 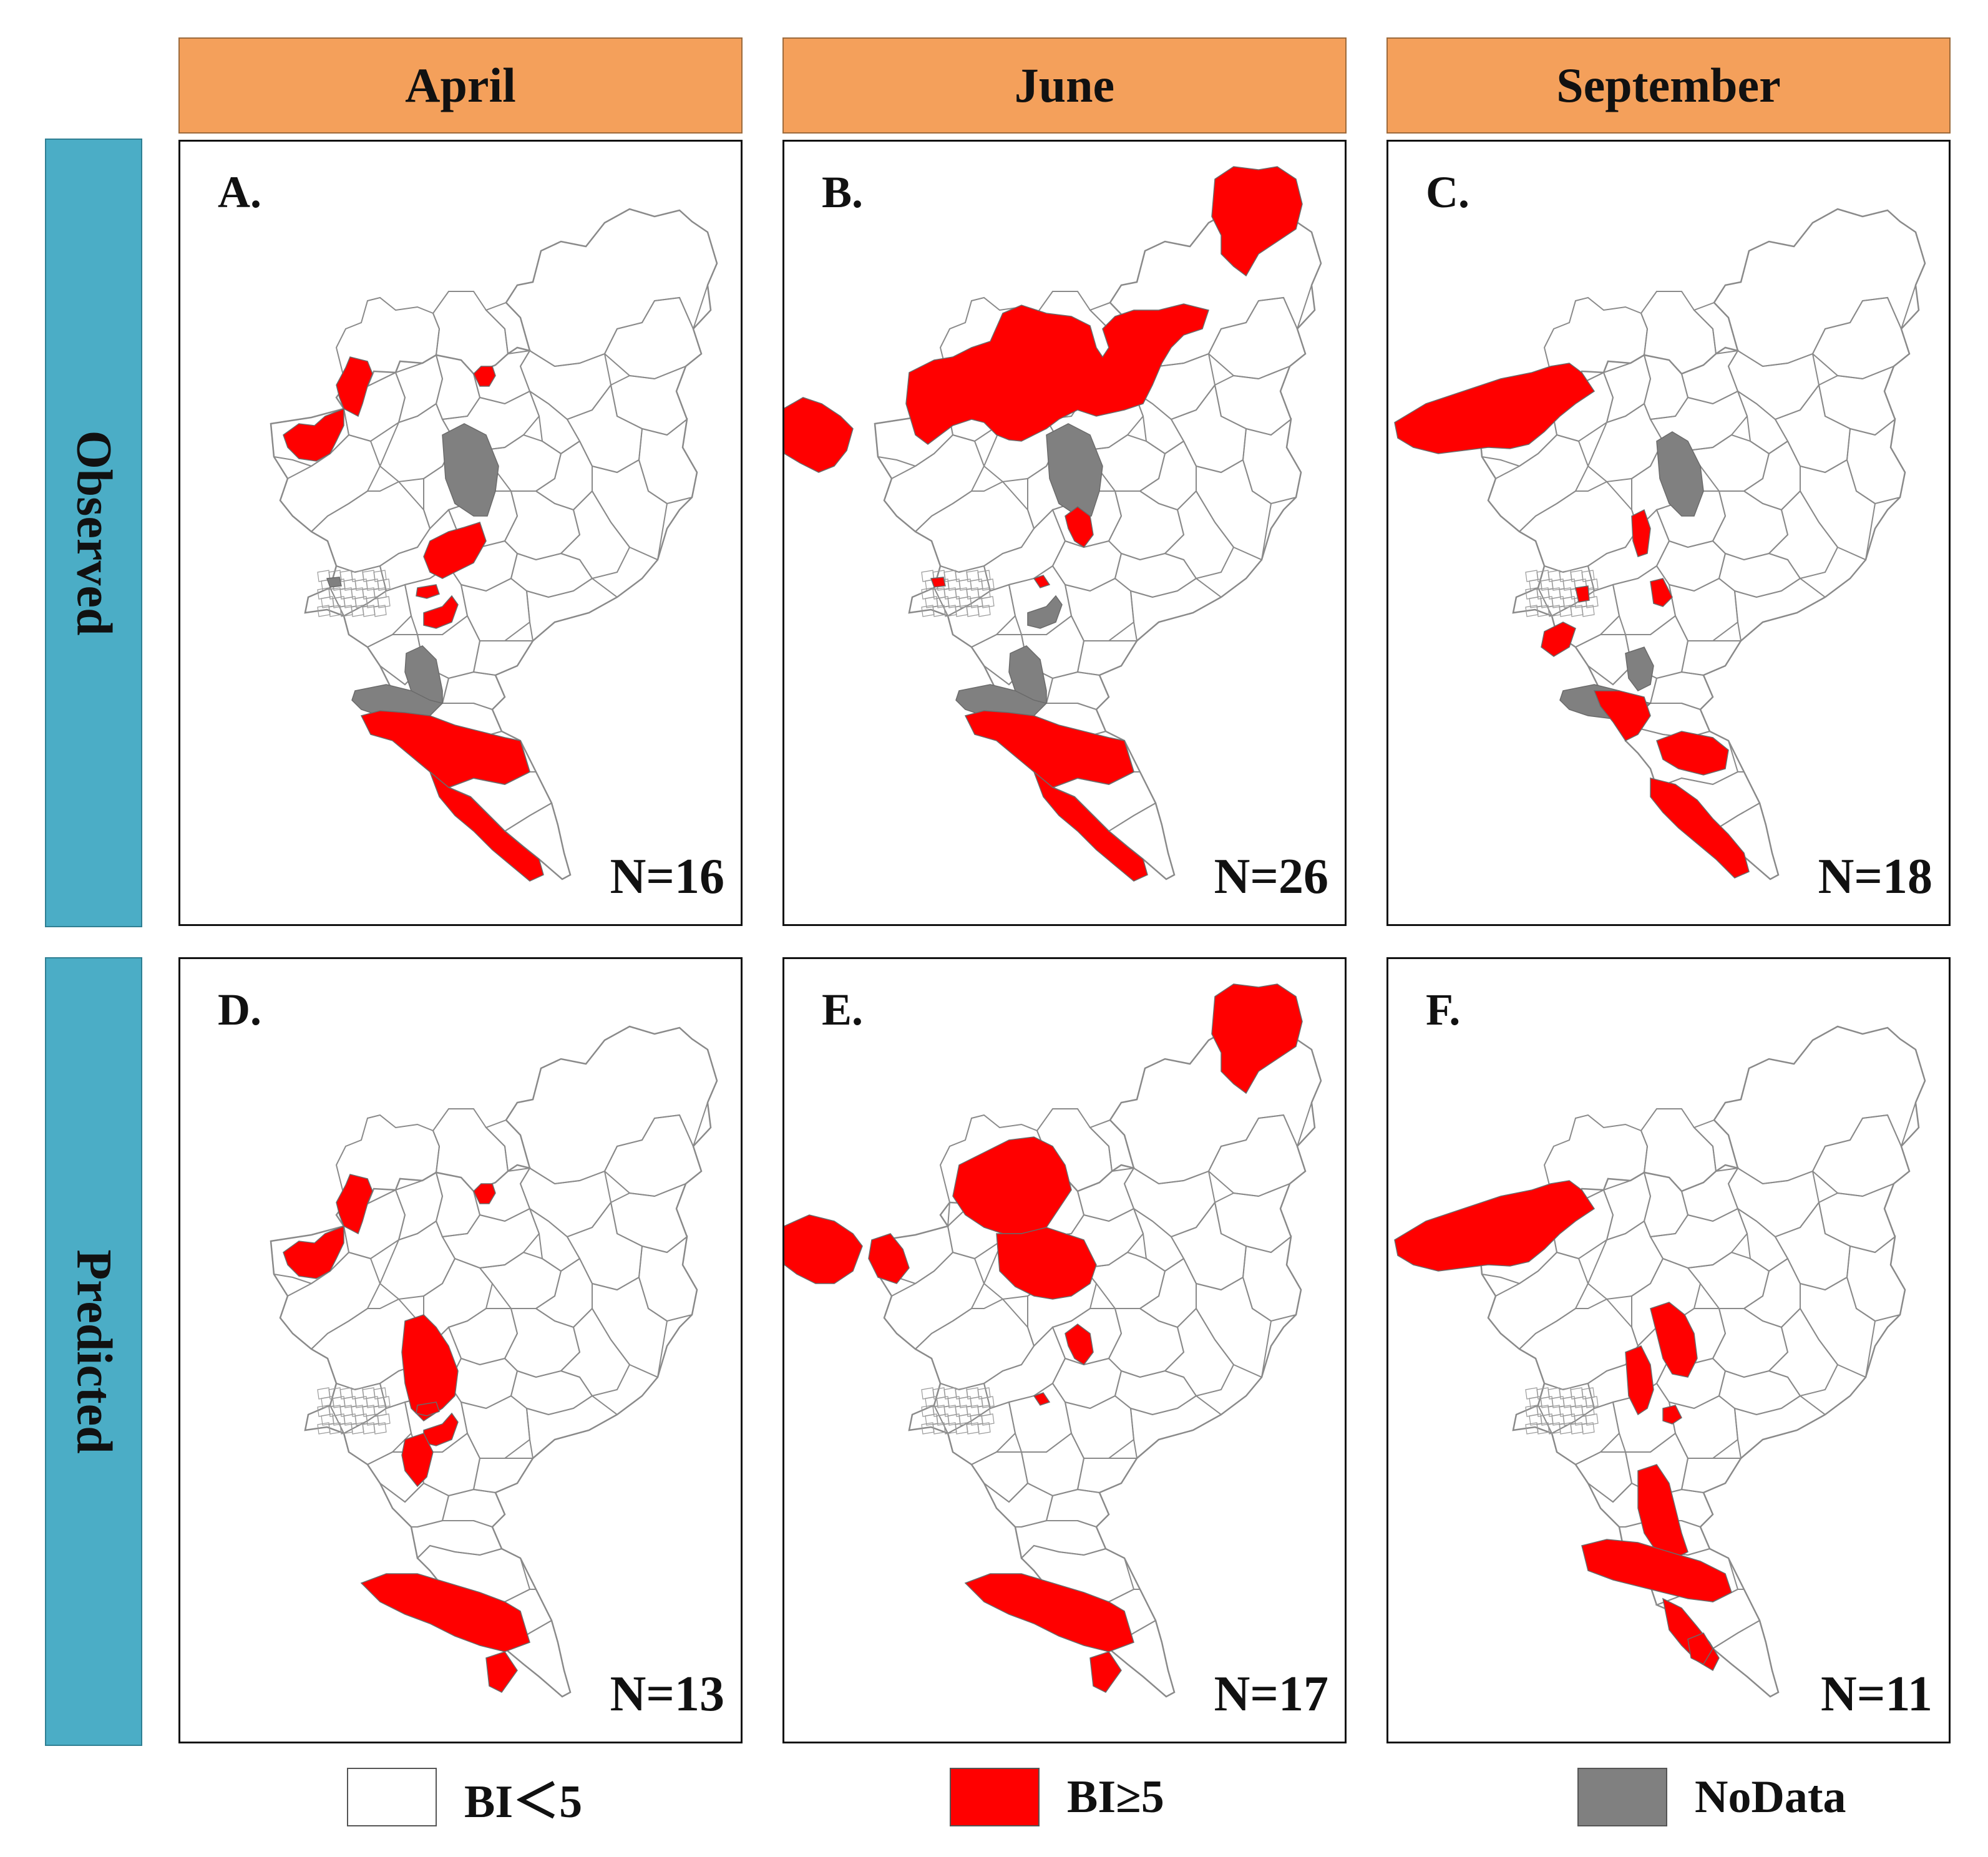 What do you see at coordinates (239, 192) in the screenshot?
I see `panel-label: A.` at bounding box center [239, 192].